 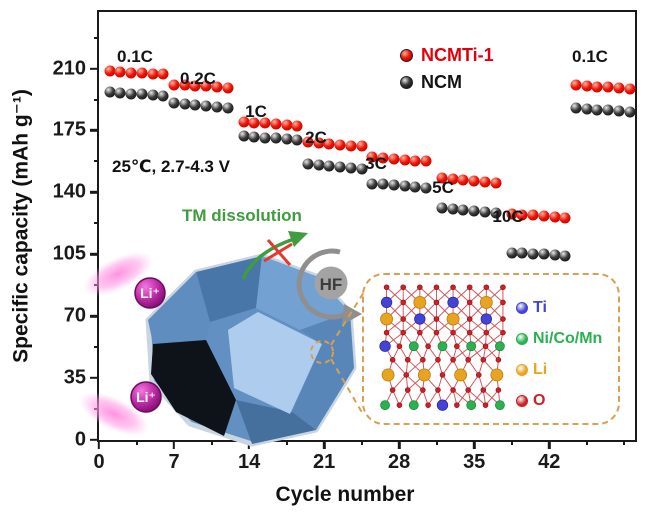 What do you see at coordinates (559, 400) in the screenshot?
I see `atom-legend-entry: O` at bounding box center [559, 400].